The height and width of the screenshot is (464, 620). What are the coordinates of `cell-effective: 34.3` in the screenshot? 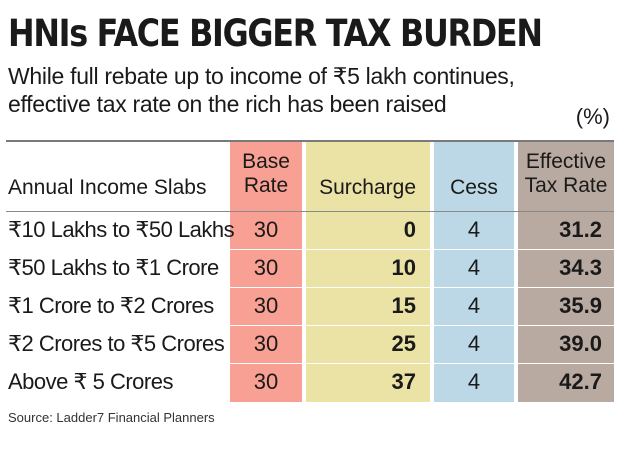 It's located at (580, 267).